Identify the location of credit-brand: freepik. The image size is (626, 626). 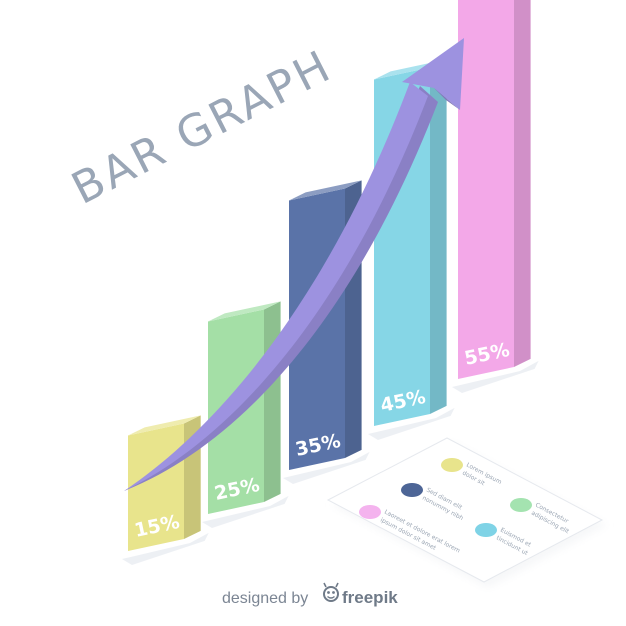
(370, 597).